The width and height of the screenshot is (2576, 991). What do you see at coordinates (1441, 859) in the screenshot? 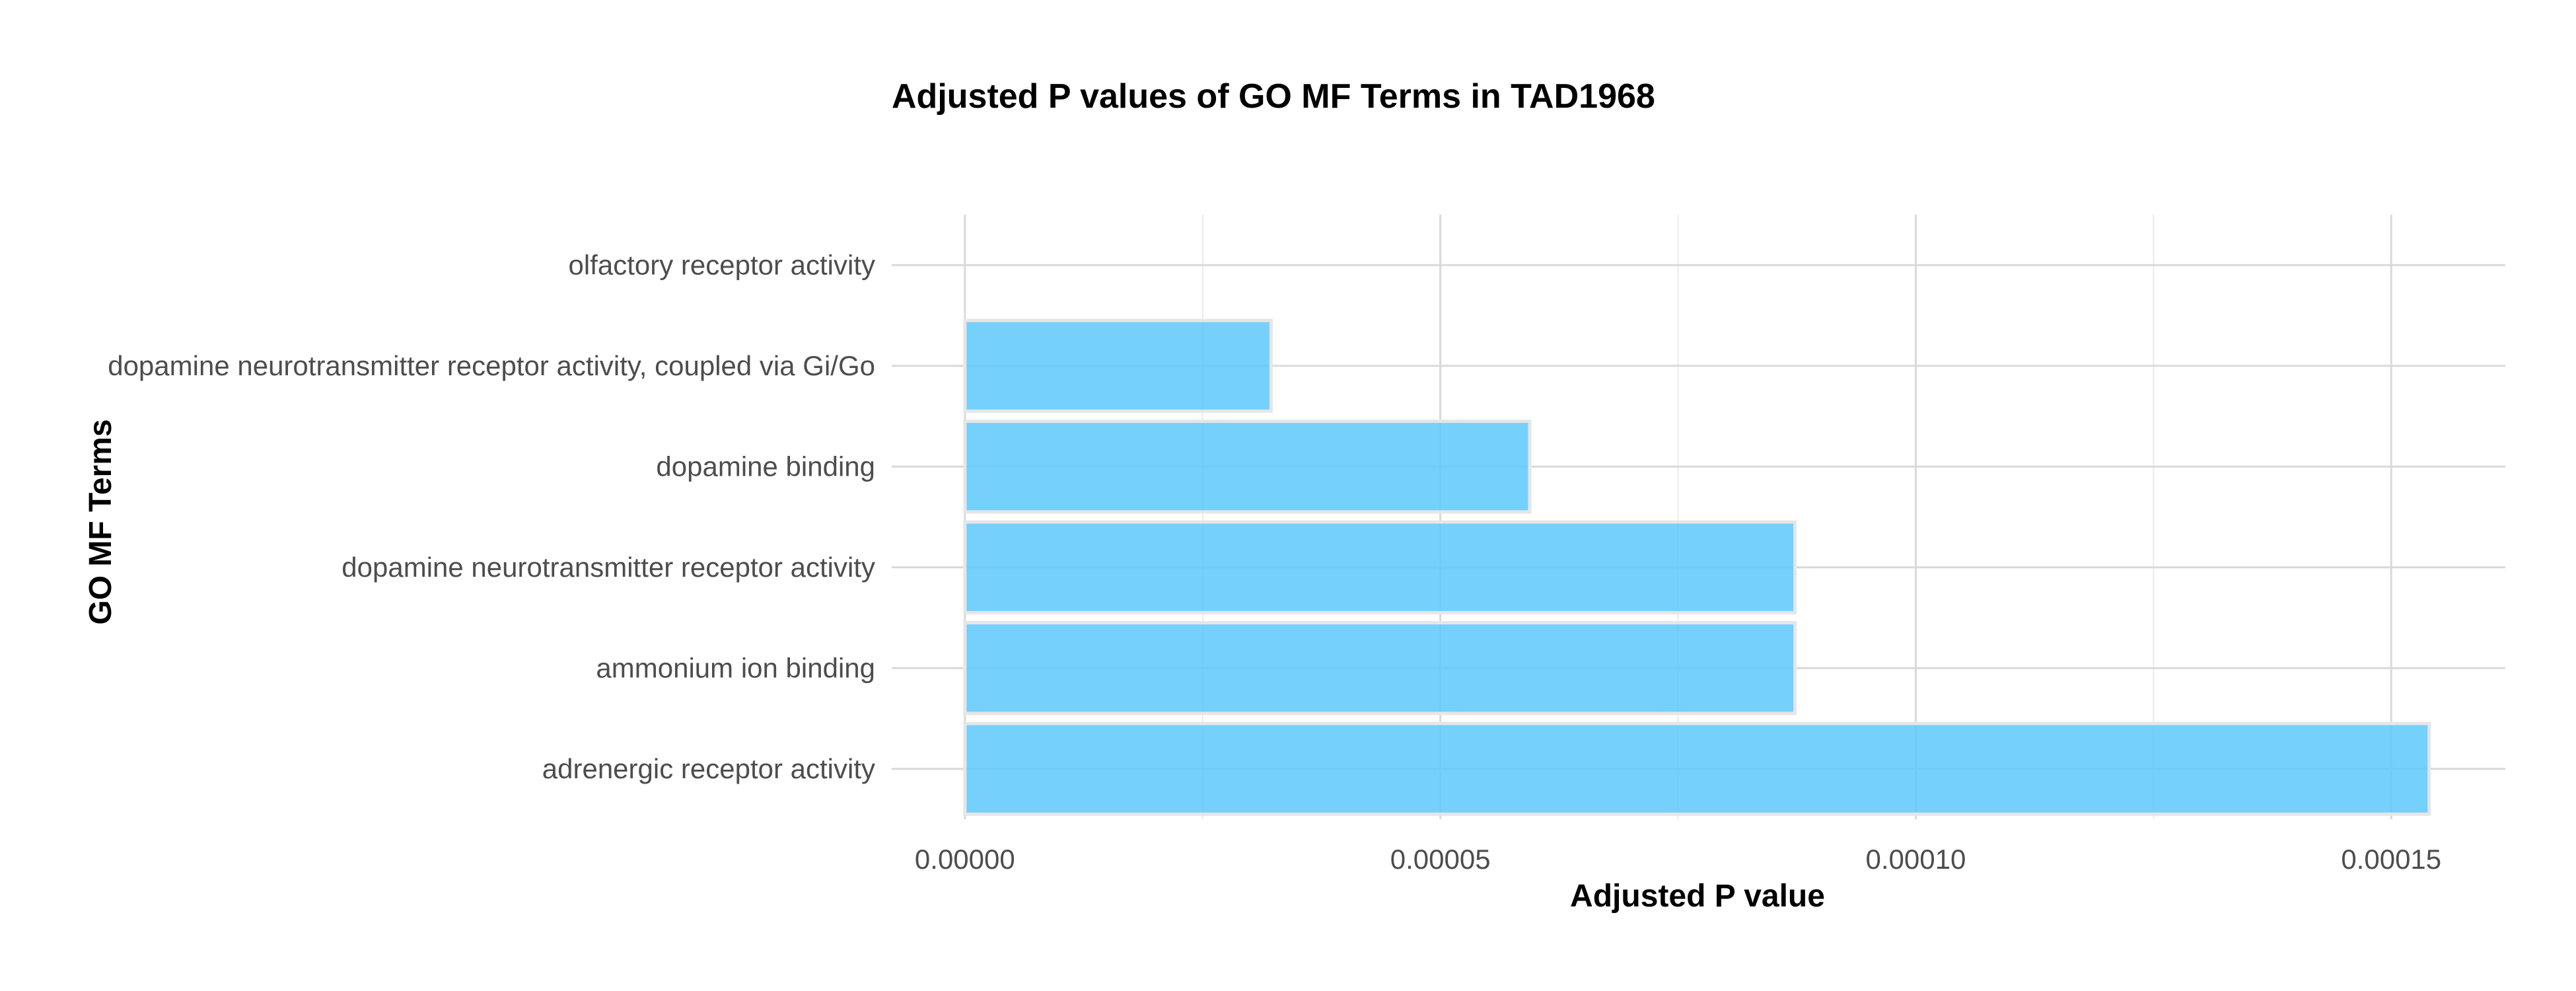
I see `x-tick-label: 0.00005` at bounding box center [1441, 859].